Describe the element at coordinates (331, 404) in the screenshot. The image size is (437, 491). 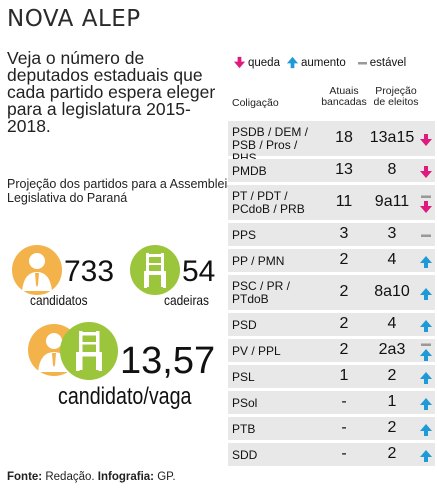
I see `table-row: PSol - 1` at that location.